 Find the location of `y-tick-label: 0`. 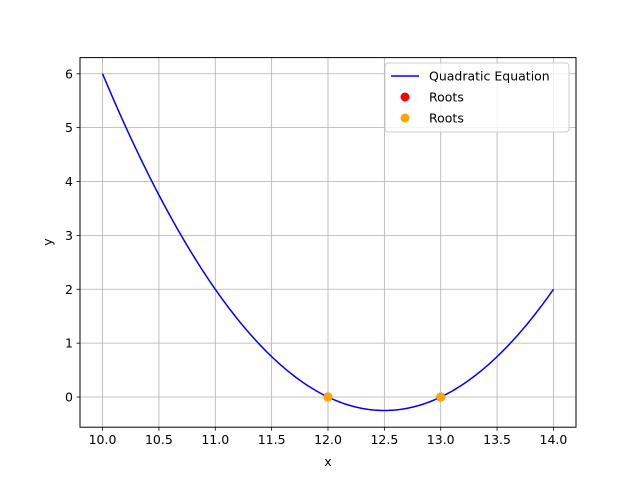

y-tick-label: 0 is located at coordinates (69, 397).